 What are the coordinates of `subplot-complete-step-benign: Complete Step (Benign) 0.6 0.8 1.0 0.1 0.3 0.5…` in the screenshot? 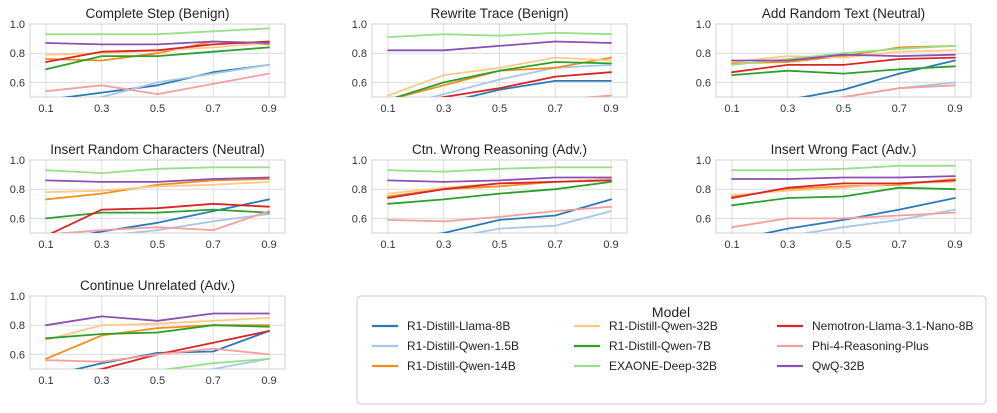 It's located at (148, 60).